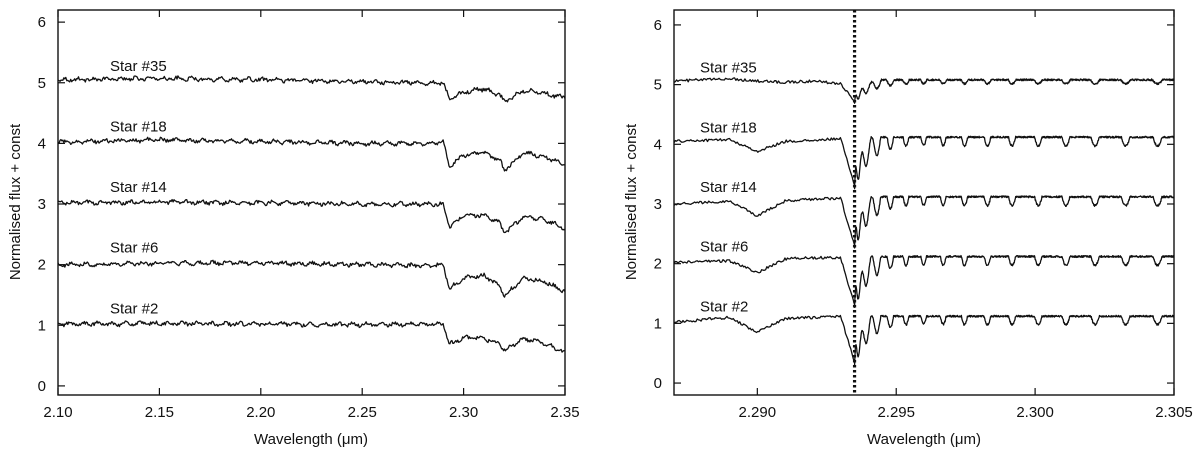 The height and width of the screenshot is (459, 1200). Describe the element at coordinates (159, 412) in the screenshot. I see `x-tick-label: 2.15` at that location.